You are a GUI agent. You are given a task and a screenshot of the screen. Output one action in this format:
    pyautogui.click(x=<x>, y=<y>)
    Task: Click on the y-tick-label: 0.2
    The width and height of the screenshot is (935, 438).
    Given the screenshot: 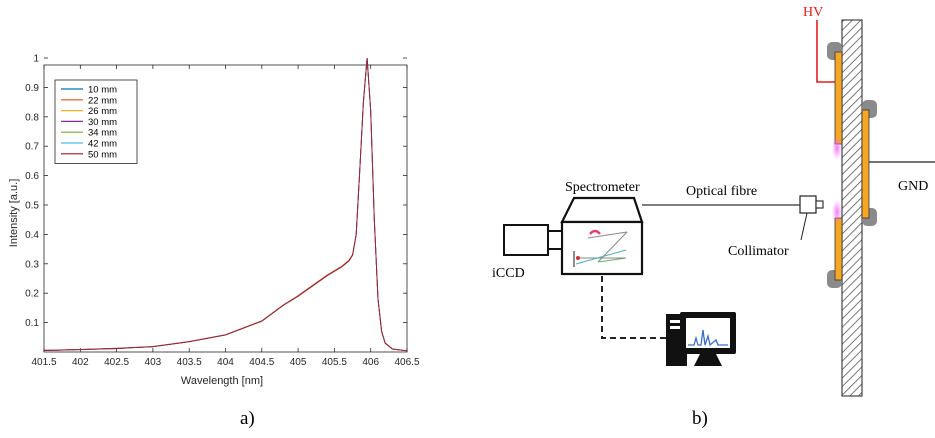 What is the action you would take?
    pyautogui.click(x=32, y=294)
    